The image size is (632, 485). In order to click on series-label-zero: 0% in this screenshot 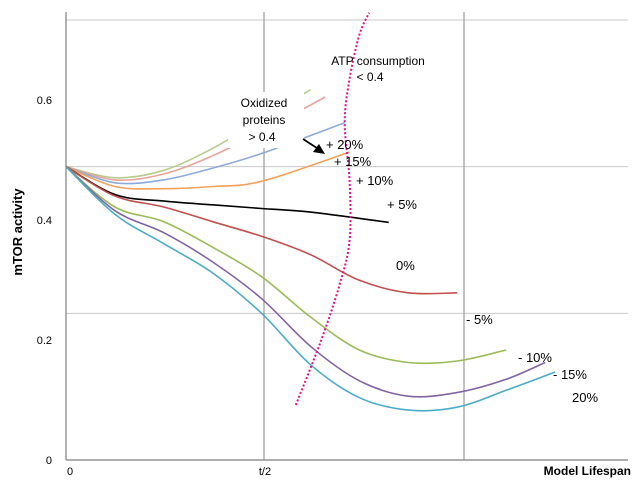, I will do `click(405, 265)`.